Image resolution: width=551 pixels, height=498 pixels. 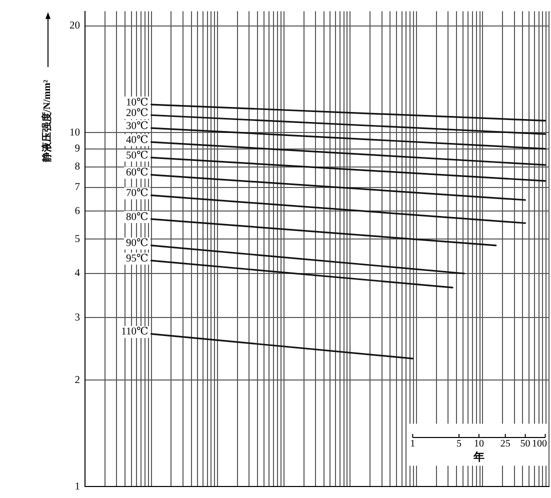 I want to click on y-tick-label: 1, so click(x=77, y=486).